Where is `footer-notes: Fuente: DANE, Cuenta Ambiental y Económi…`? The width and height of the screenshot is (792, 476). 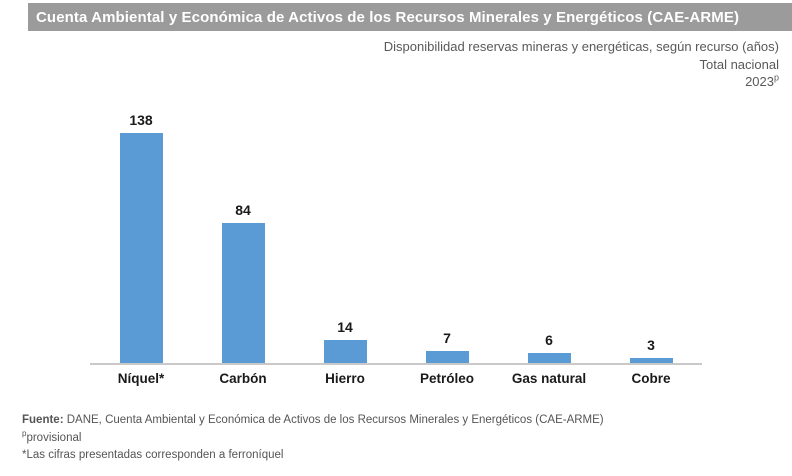 footer-notes: Fuente: DANE, Cuenta Ambiental y Económi… is located at coordinates (402, 438).